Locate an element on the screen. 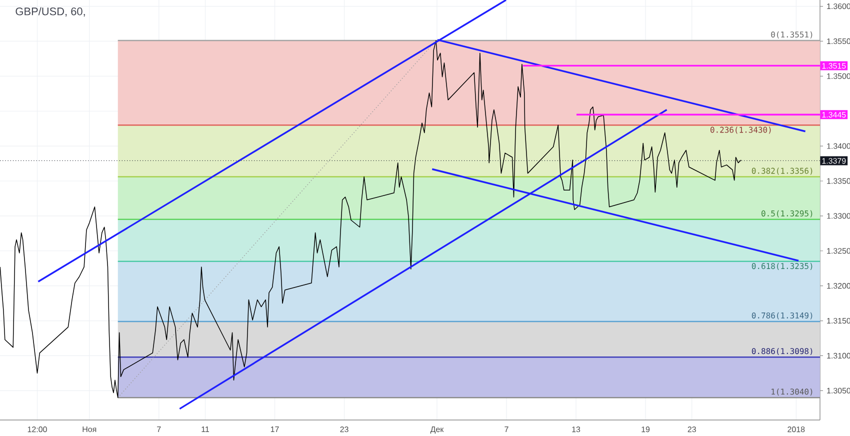 This screenshot has height=436, width=850. text: GBP/USD, 60, is located at coordinates (50, 12).